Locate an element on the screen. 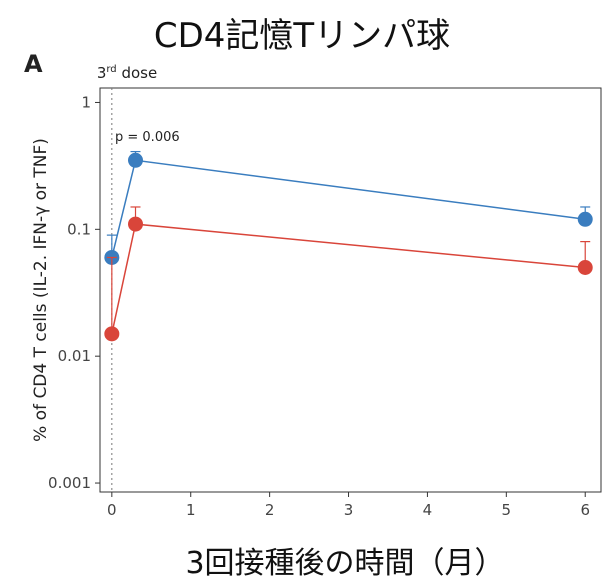 This screenshot has width=604, height=585. x-axis: 0 1 2 3 4 5 6 is located at coordinates (348, 505).